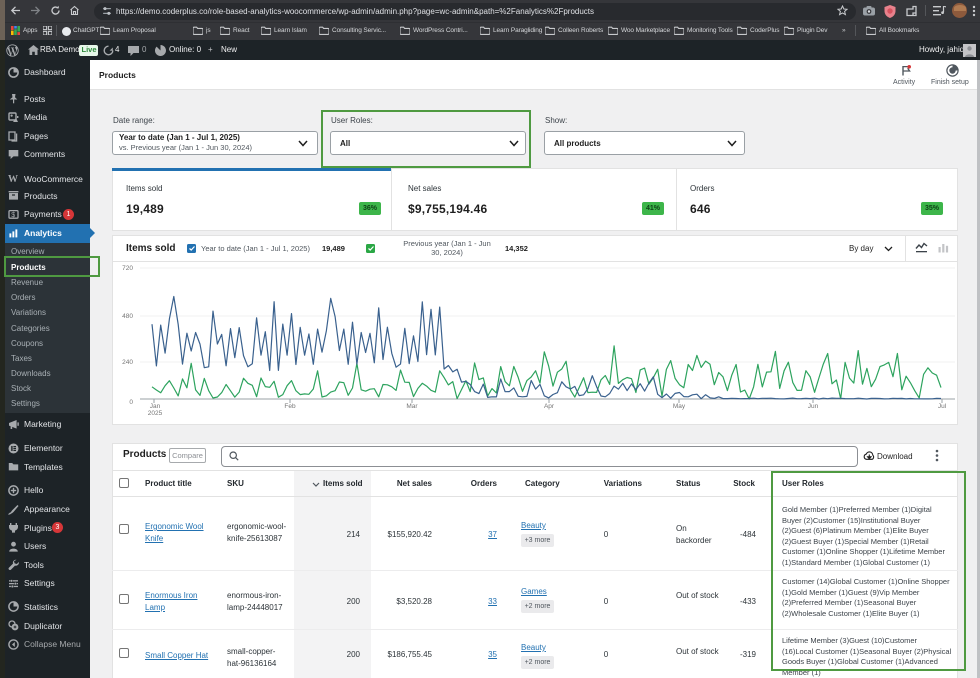 The height and width of the screenshot is (678, 980). What do you see at coordinates (13, 179) in the screenshot?
I see `svg-text: W` at bounding box center [13, 179].